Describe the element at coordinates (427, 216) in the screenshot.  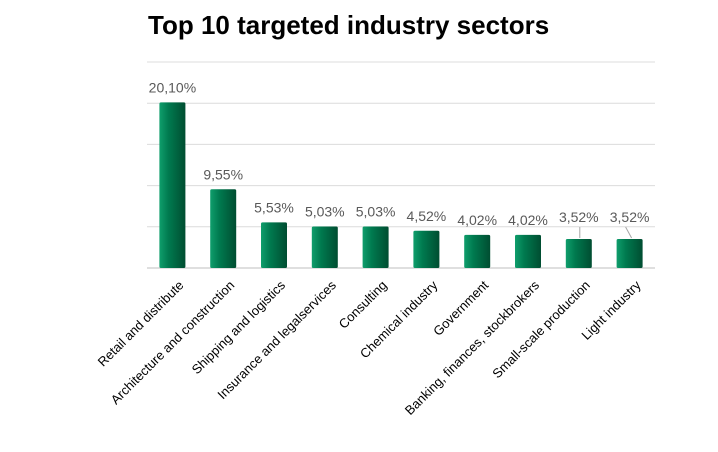
I see `data-label: 4,52%` at that location.